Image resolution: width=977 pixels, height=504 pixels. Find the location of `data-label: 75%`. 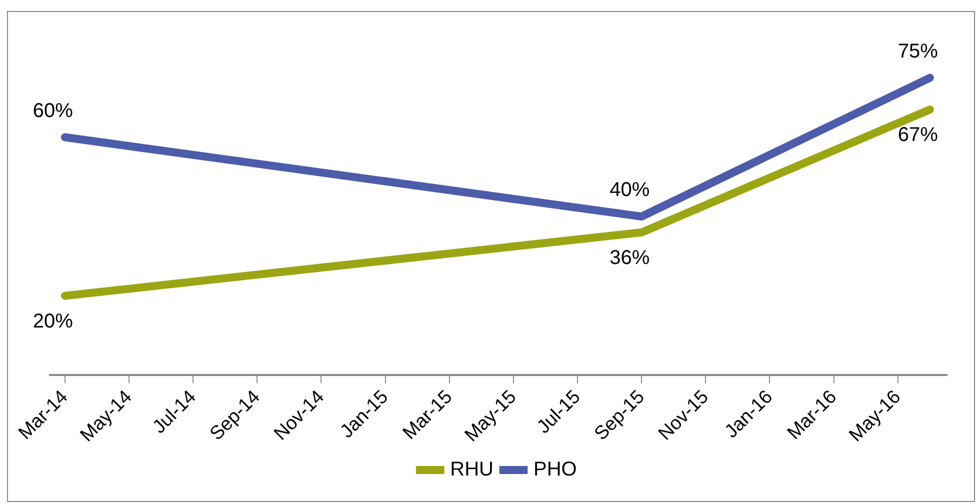

data-label: 75% is located at coordinates (918, 51).